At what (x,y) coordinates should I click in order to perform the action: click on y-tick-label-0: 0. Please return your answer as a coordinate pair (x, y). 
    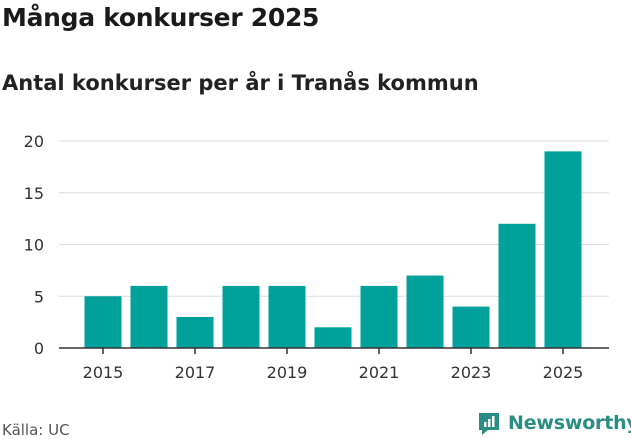
    Looking at the image, I should click on (39, 348).